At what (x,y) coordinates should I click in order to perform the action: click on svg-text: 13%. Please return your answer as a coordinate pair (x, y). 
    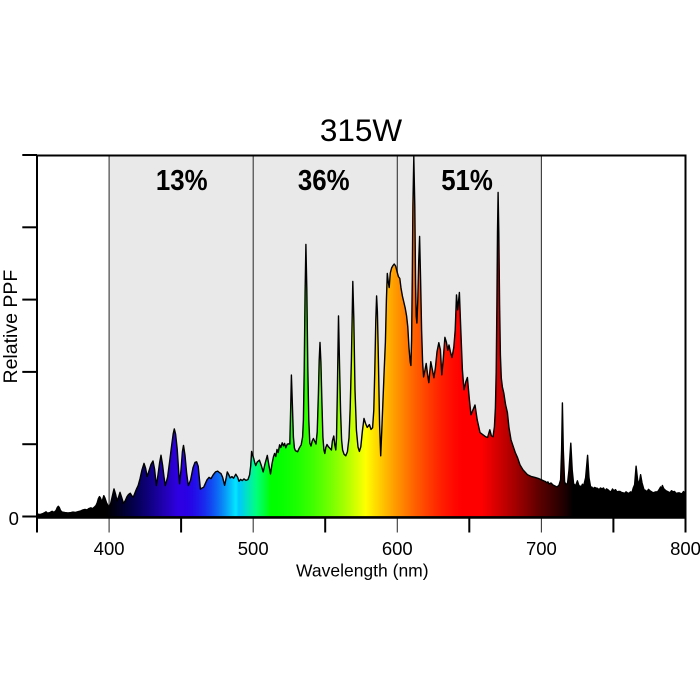
    Looking at the image, I should click on (182, 180).